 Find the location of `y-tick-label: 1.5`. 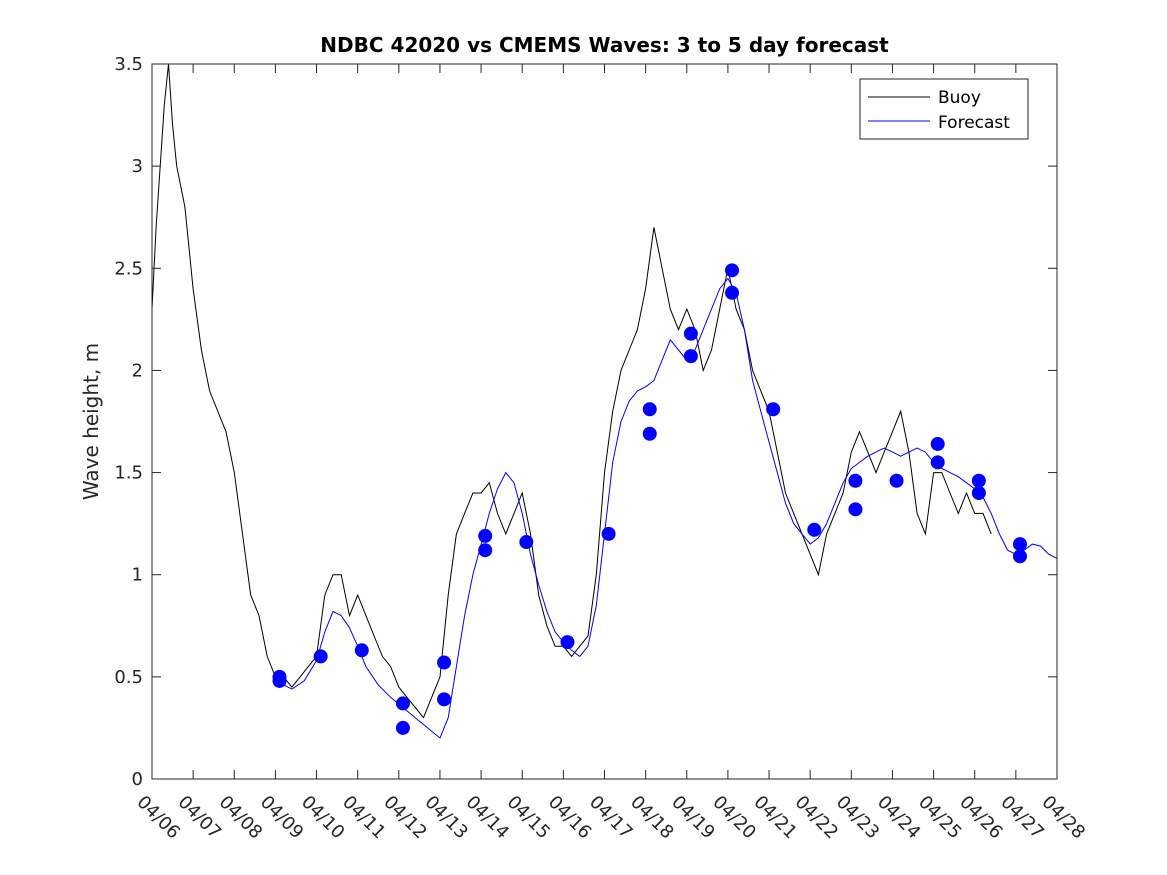

y-tick-label: 1.5 is located at coordinates (128, 473).